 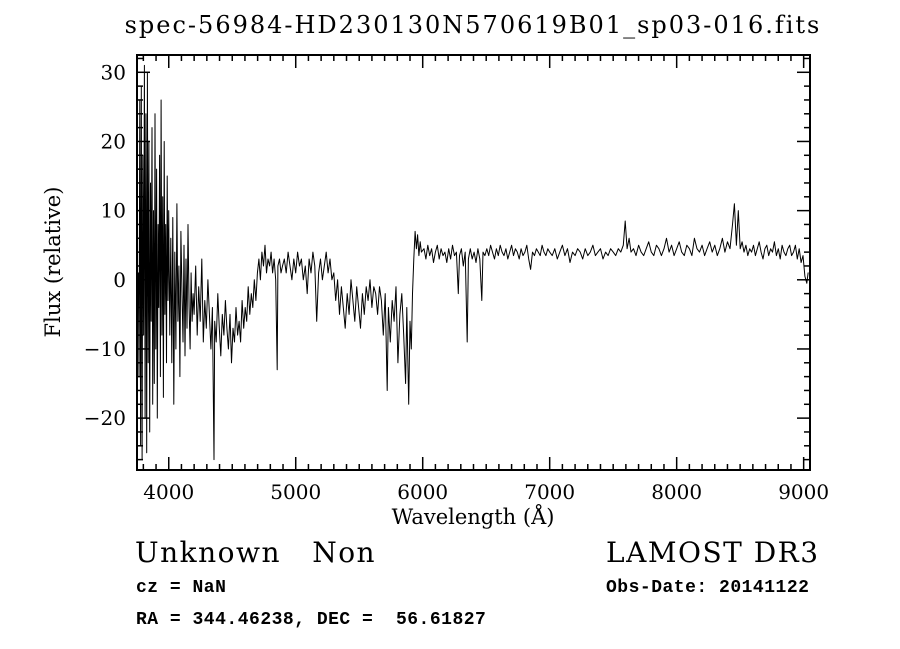 What do you see at coordinates (256, 552) in the screenshot?
I see `classification-label: Unknown Non` at bounding box center [256, 552].